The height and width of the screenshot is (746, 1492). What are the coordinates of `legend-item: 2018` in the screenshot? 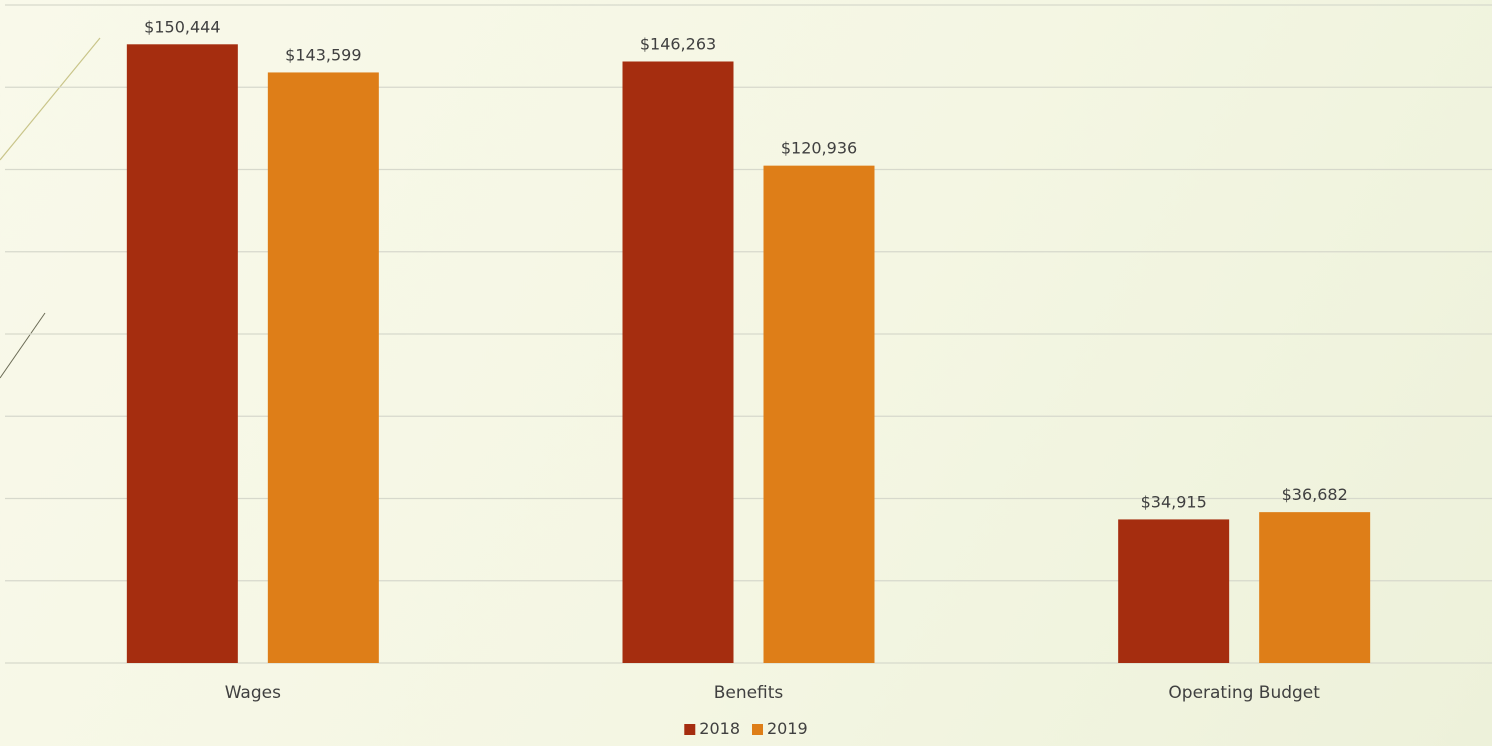 It's located at (712, 728).